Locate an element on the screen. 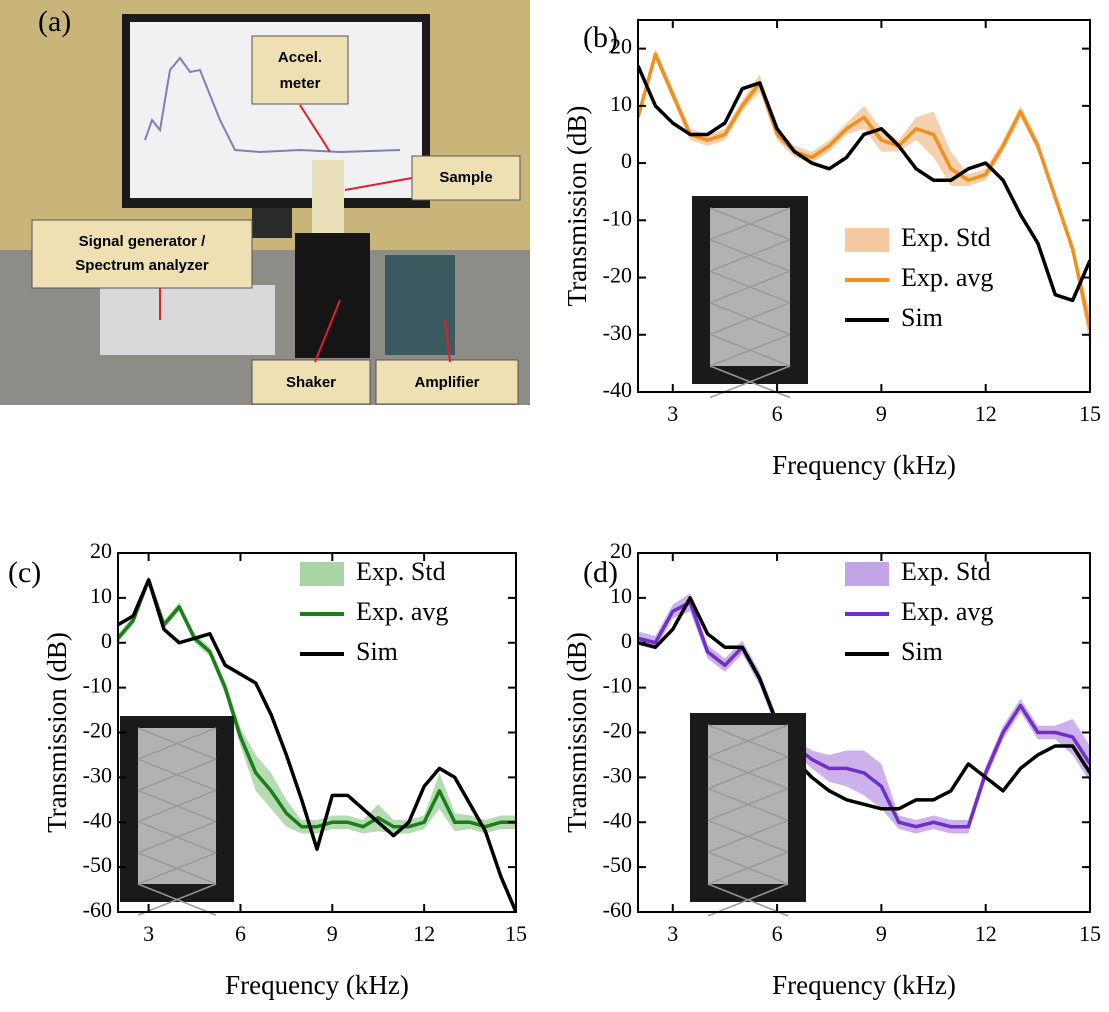  amplifier-box is located at coordinates (420, 305).